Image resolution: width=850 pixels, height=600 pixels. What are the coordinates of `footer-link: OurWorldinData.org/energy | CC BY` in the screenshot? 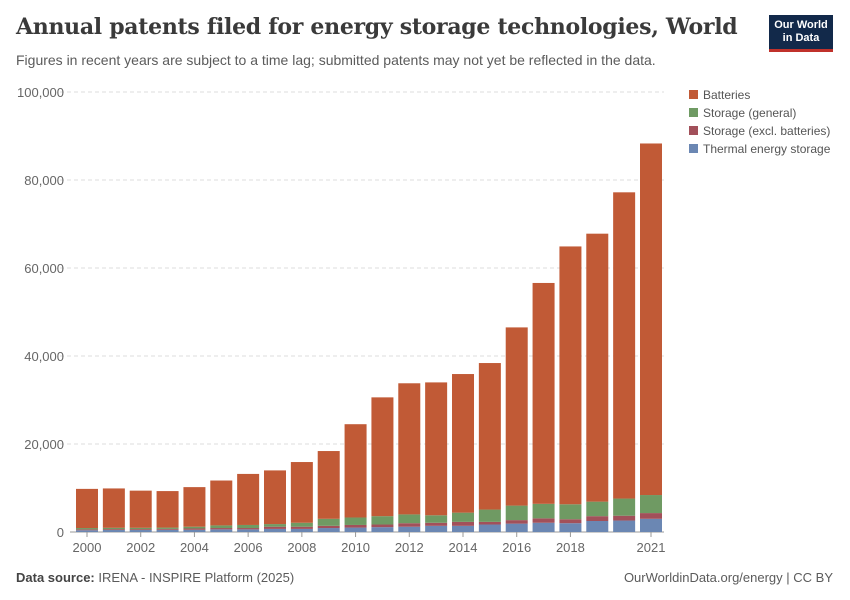 It's located at (728, 577).